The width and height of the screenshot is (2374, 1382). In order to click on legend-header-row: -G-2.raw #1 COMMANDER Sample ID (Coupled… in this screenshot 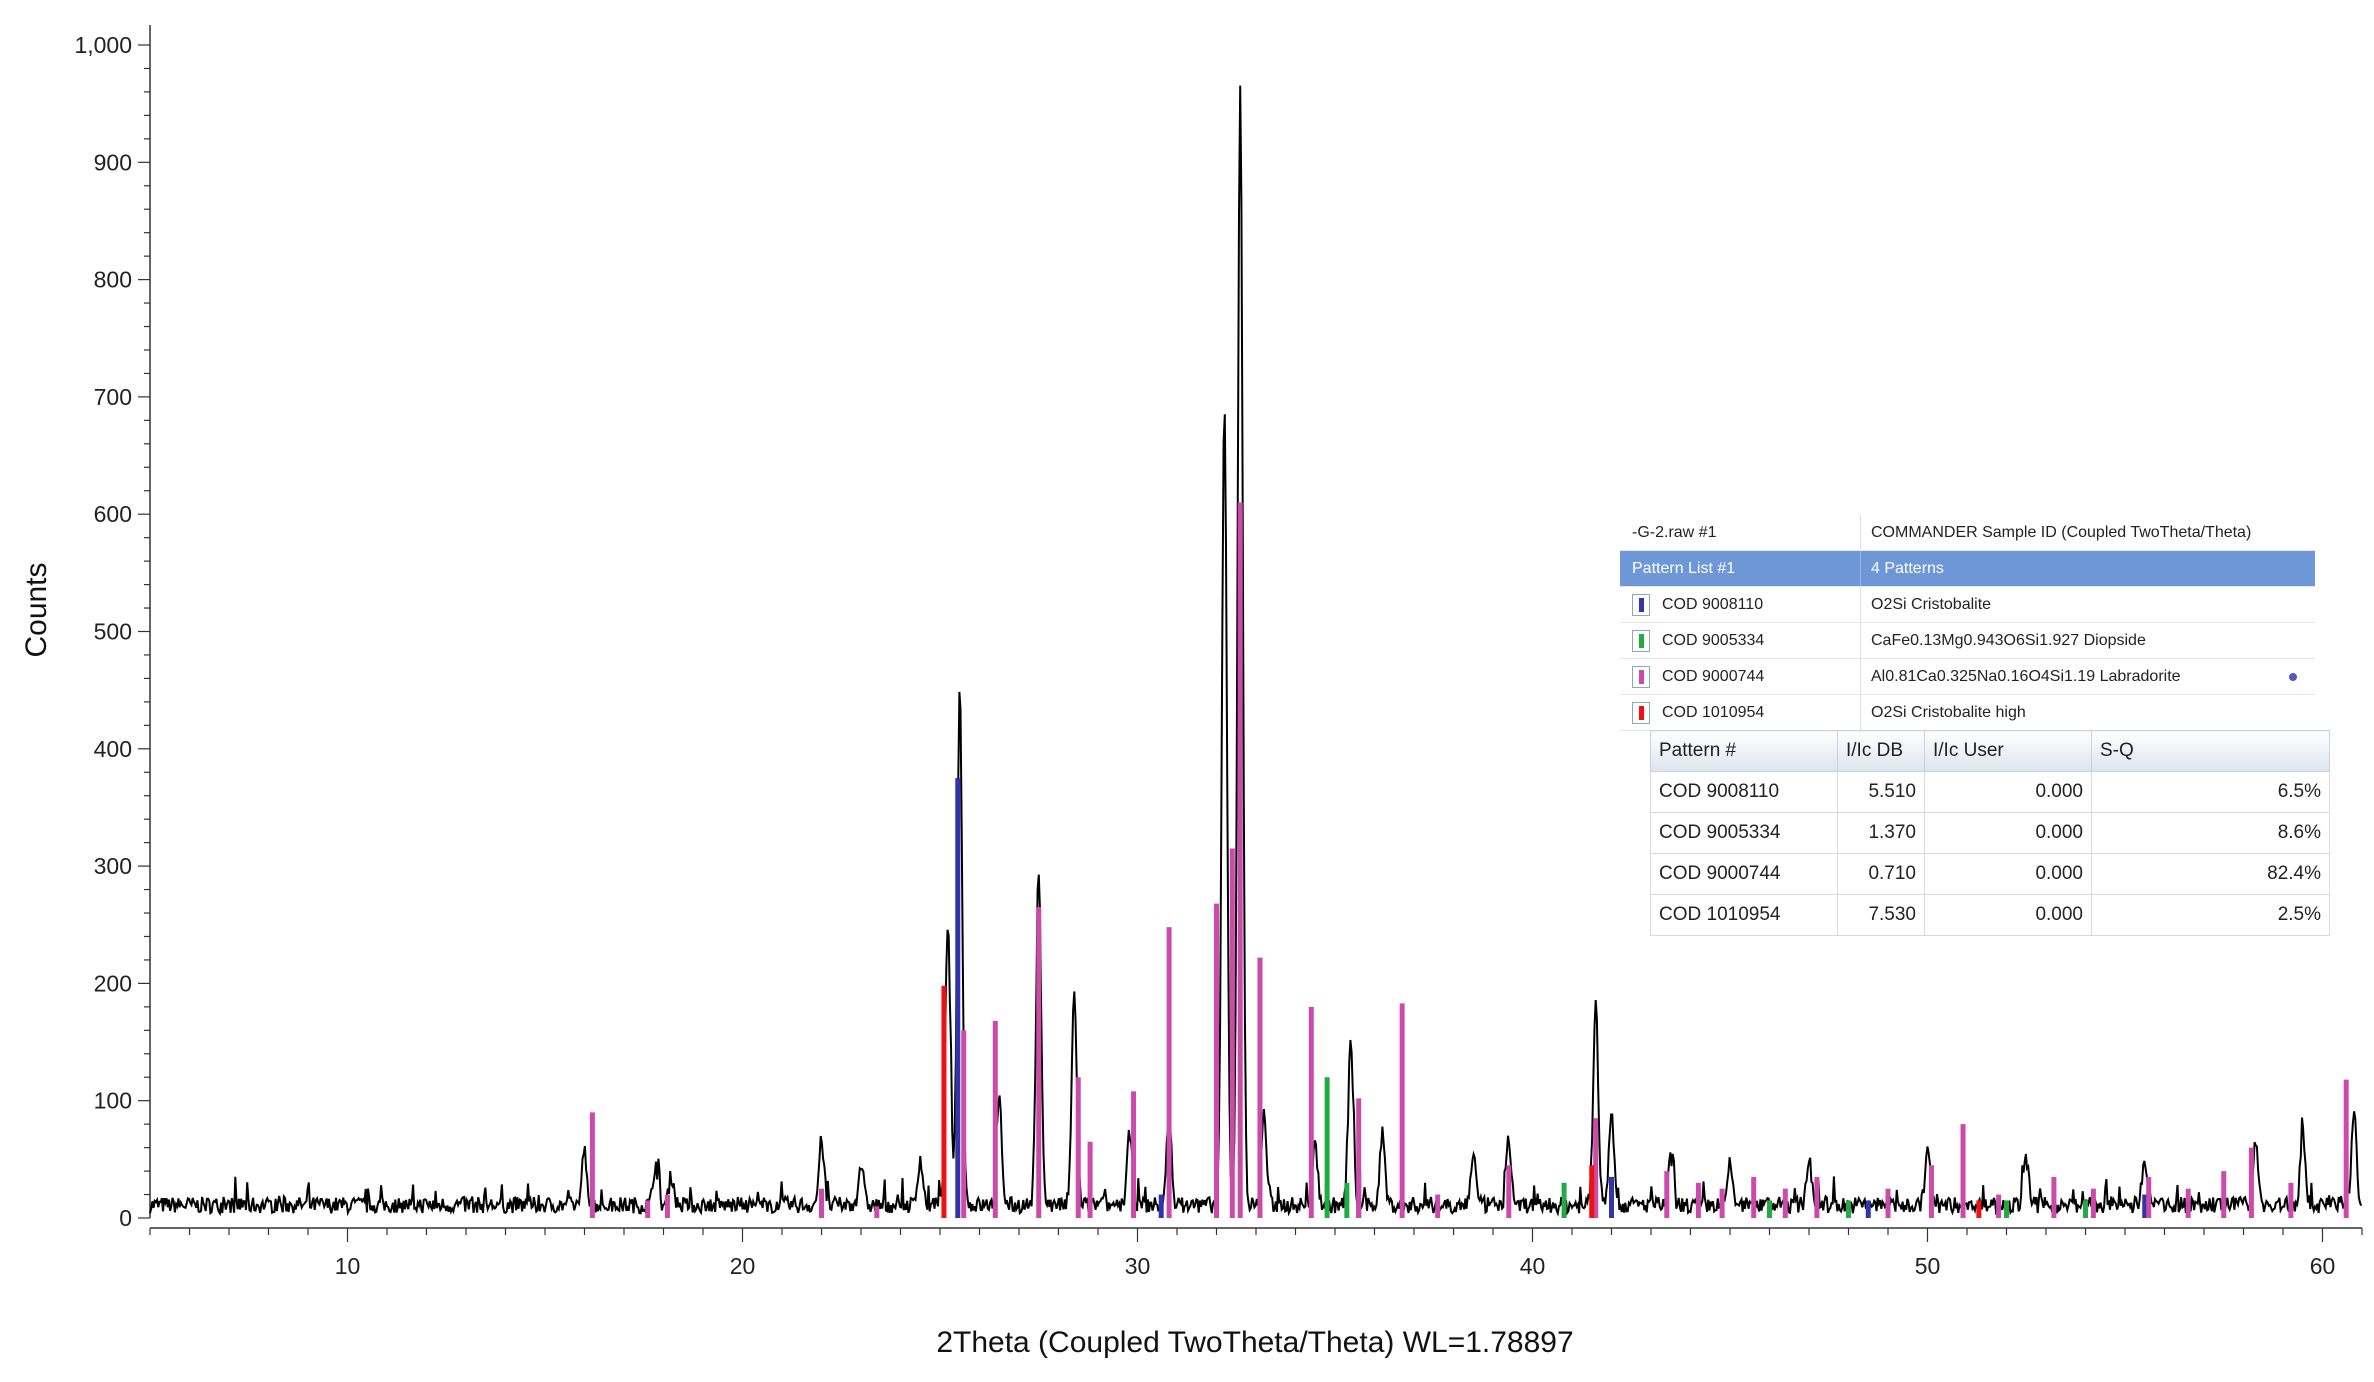, I will do `click(1967, 533)`.